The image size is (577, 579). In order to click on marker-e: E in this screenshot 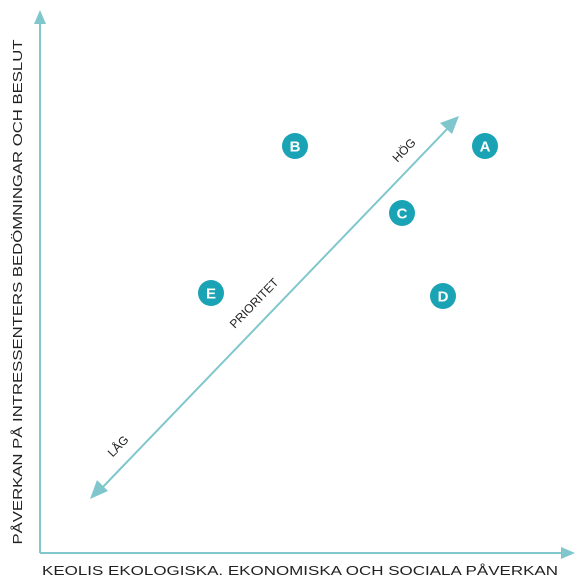, I will do `click(211, 293)`.